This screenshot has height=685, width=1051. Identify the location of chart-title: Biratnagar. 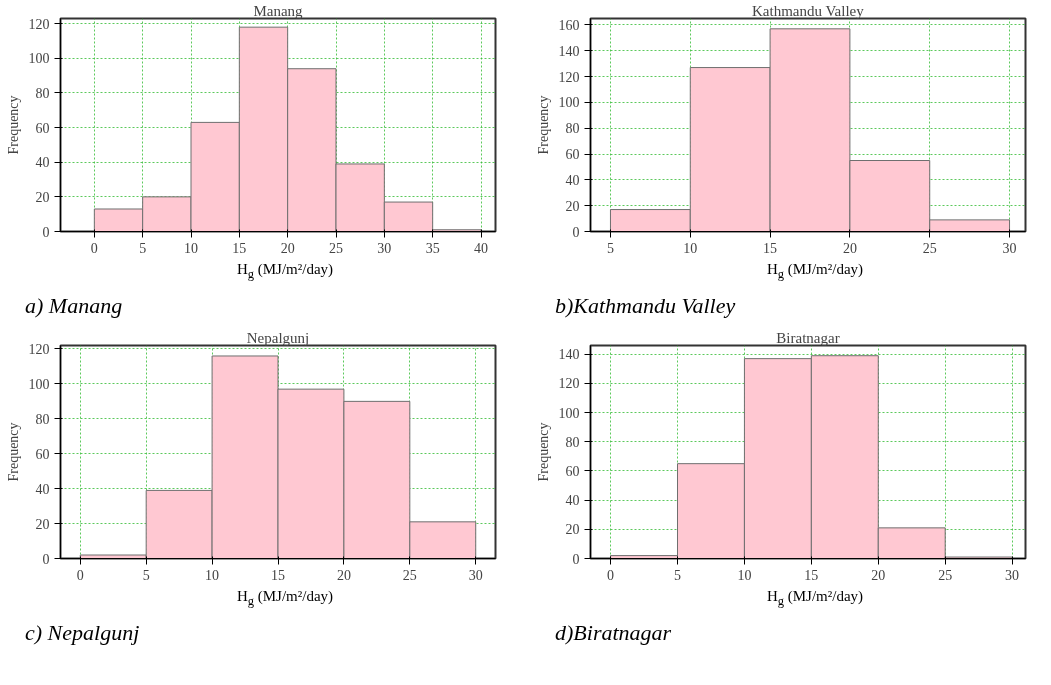
(808, 337).